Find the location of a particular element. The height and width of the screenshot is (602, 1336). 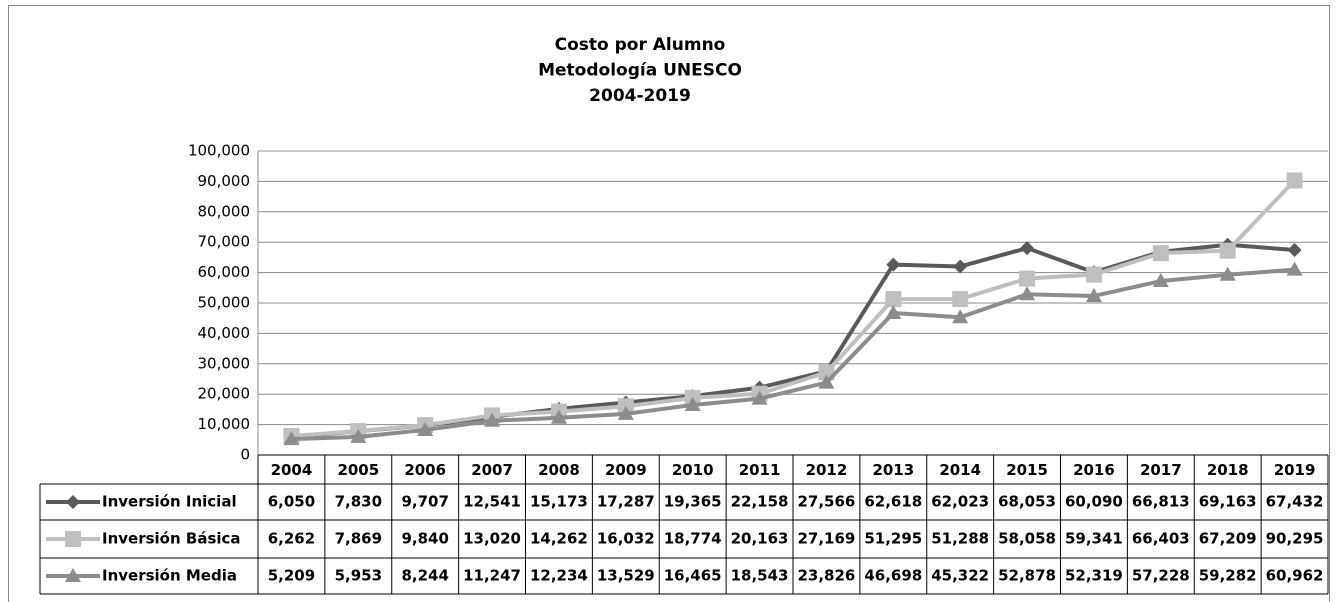

x-tick-label: 2017 is located at coordinates (1161, 470).